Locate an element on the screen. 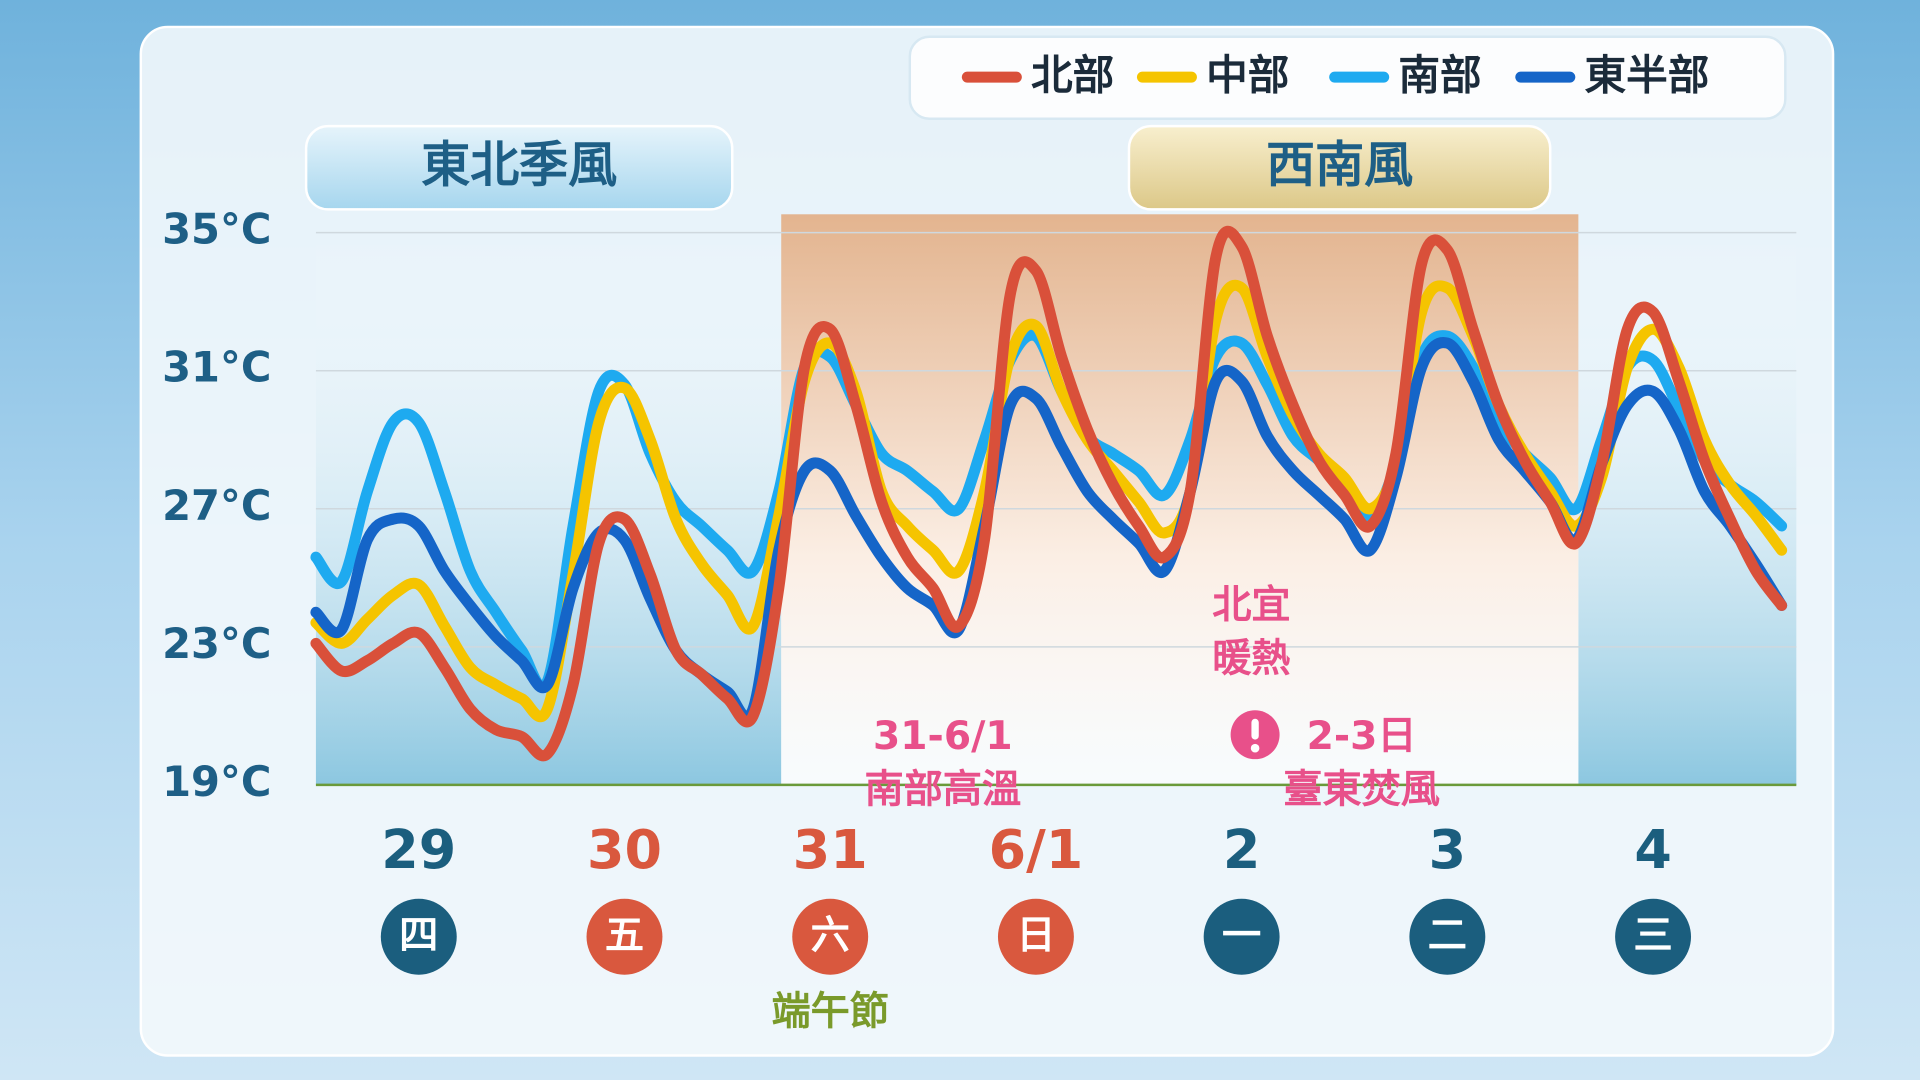  weekday-label: 三 is located at coordinates (1652, 935).